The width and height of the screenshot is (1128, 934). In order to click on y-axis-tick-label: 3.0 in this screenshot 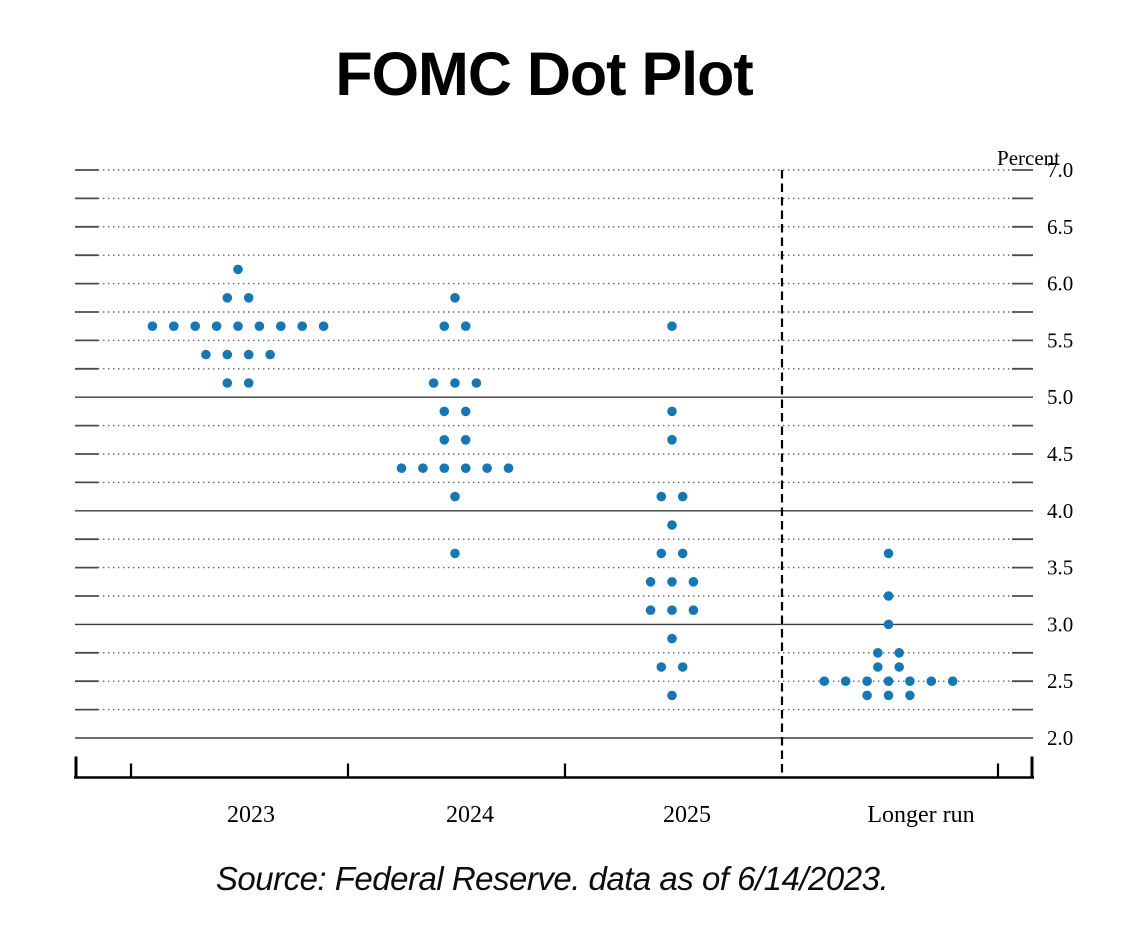, I will do `click(1060, 624)`.